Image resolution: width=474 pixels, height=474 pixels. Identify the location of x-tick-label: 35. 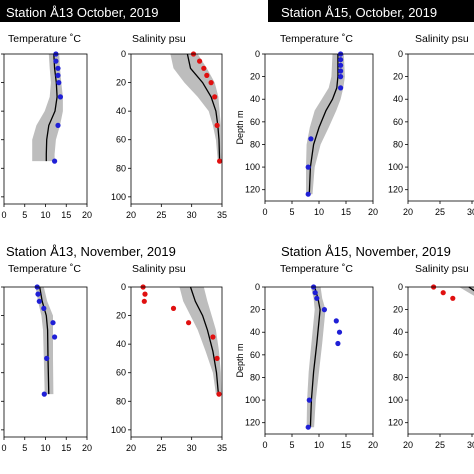
(222, 215).